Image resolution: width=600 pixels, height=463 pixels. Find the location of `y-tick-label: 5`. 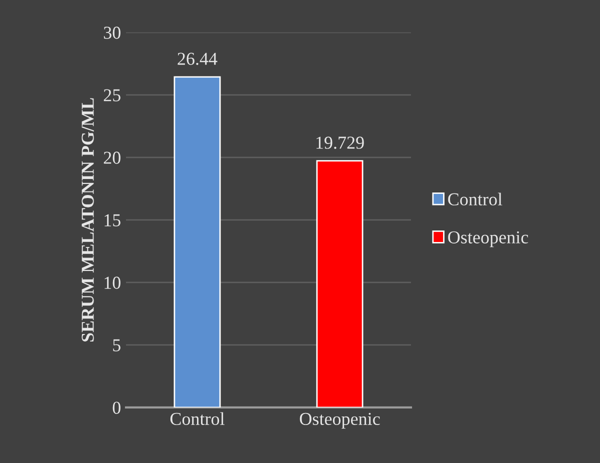

y-tick-label: 5 is located at coordinates (116, 345).